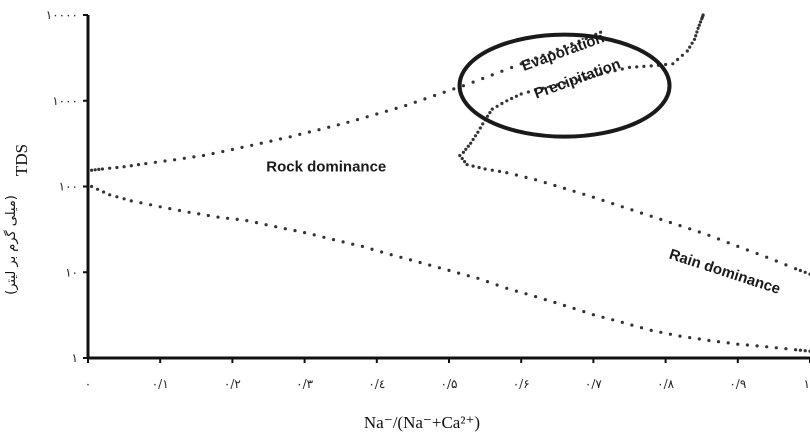 The height and width of the screenshot is (436, 810). I want to click on y-tick-label: ۱, so click(75, 358).